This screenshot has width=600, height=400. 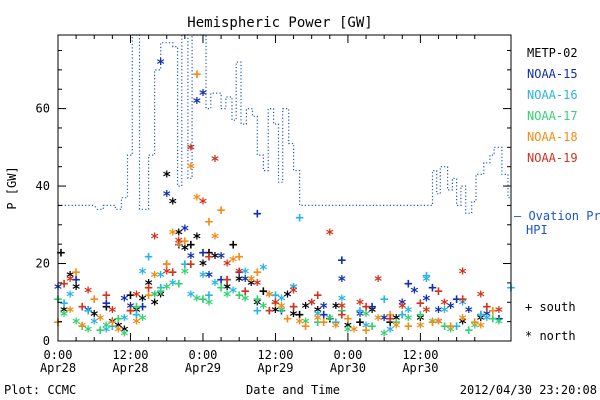 What do you see at coordinates (130, 368) in the screenshot?
I see `x-tick-label-date: Apr28` at bounding box center [130, 368].